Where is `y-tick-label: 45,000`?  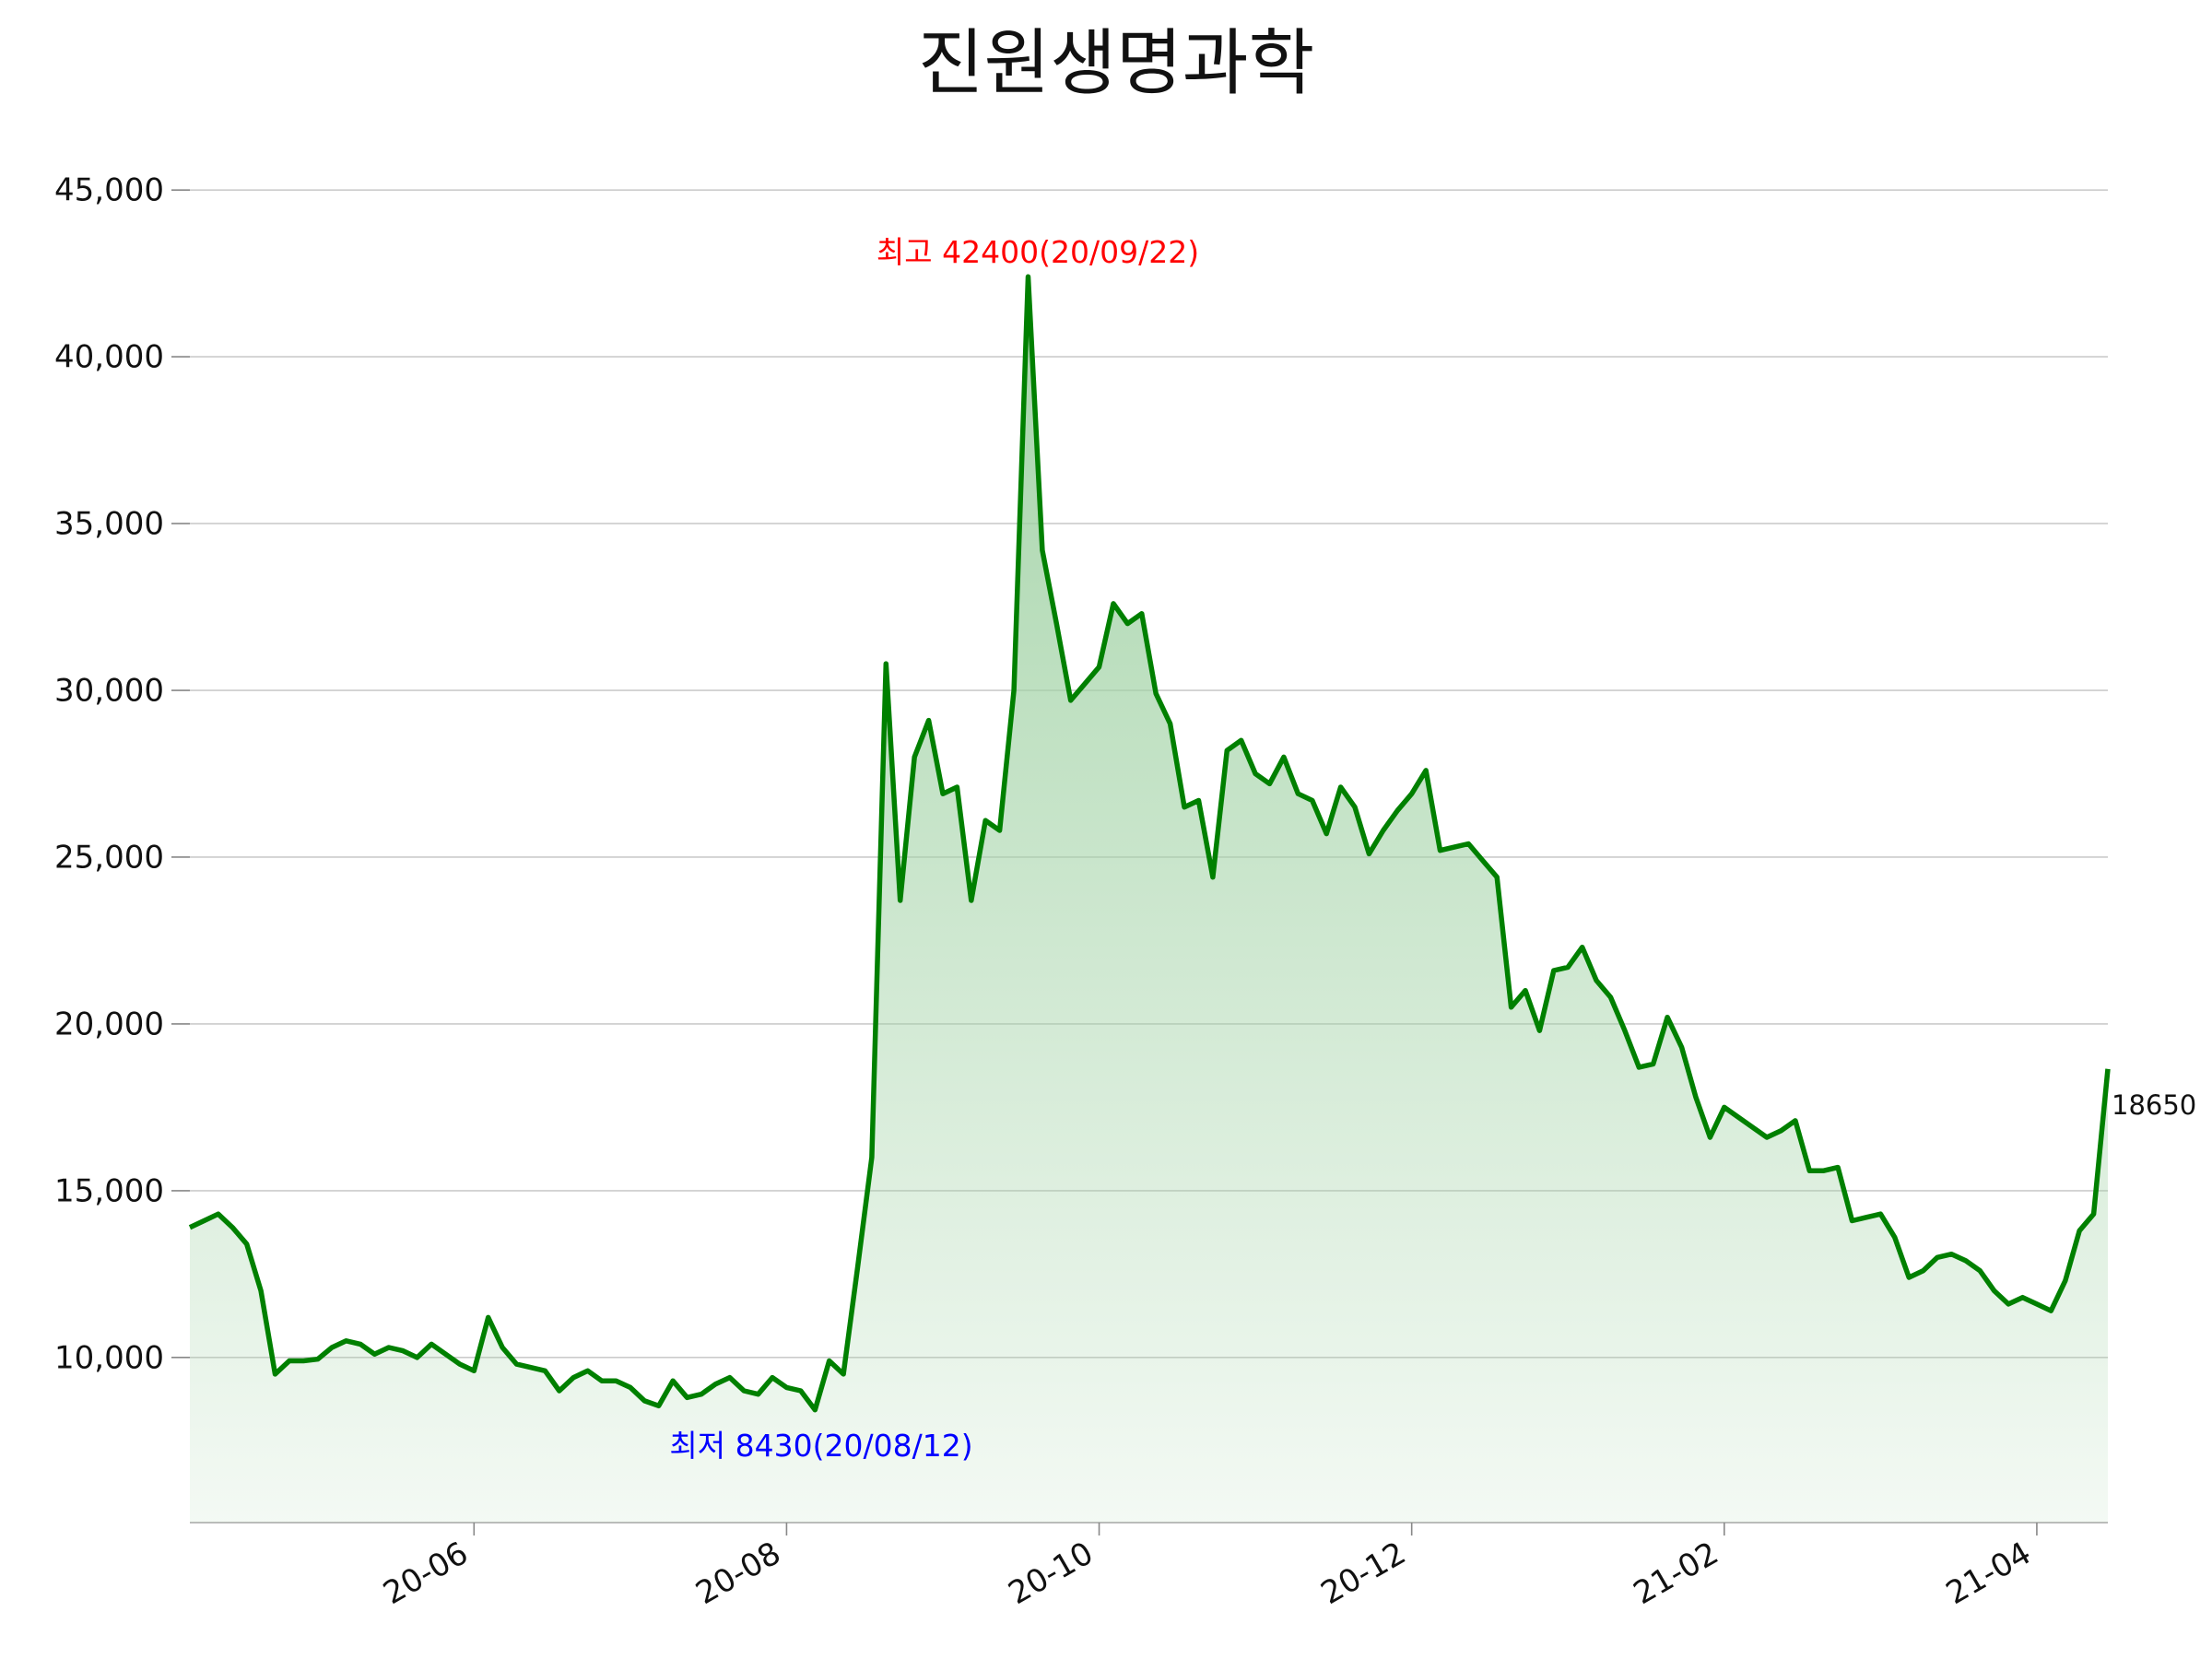
y-tick-label: 45,000 is located at coordinates (109, 190).